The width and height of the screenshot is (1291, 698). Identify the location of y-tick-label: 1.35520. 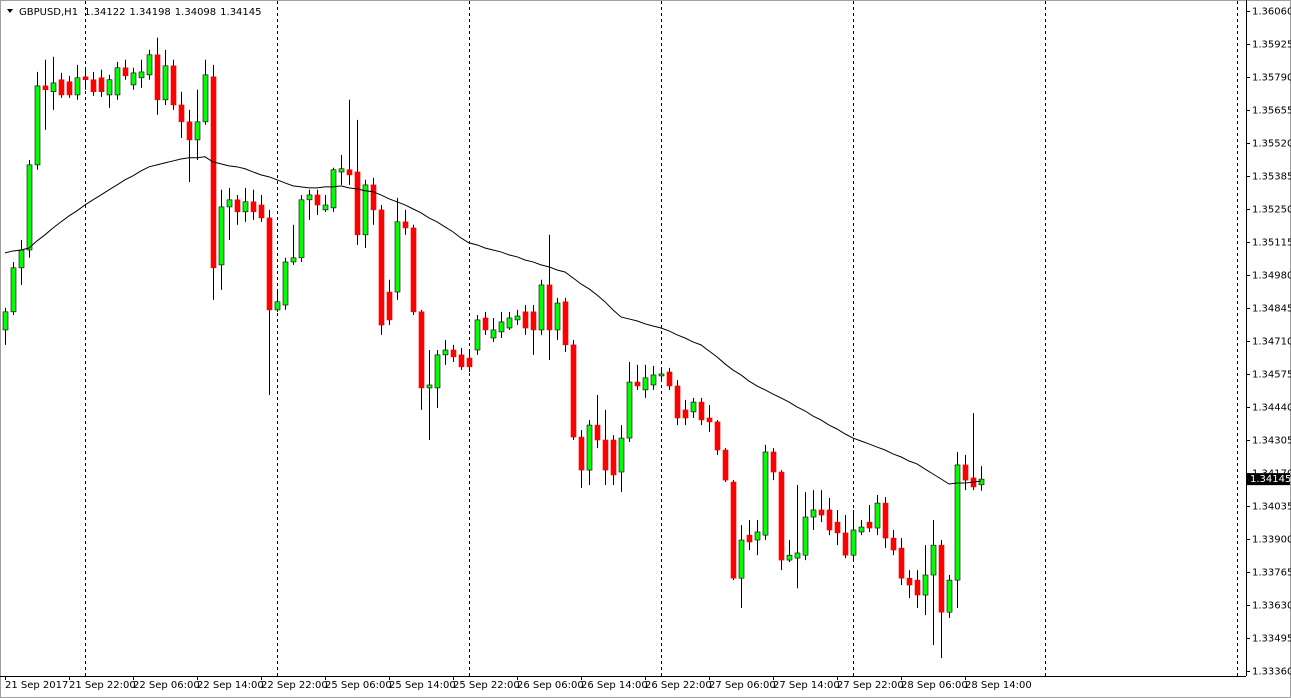
(1271, 144).